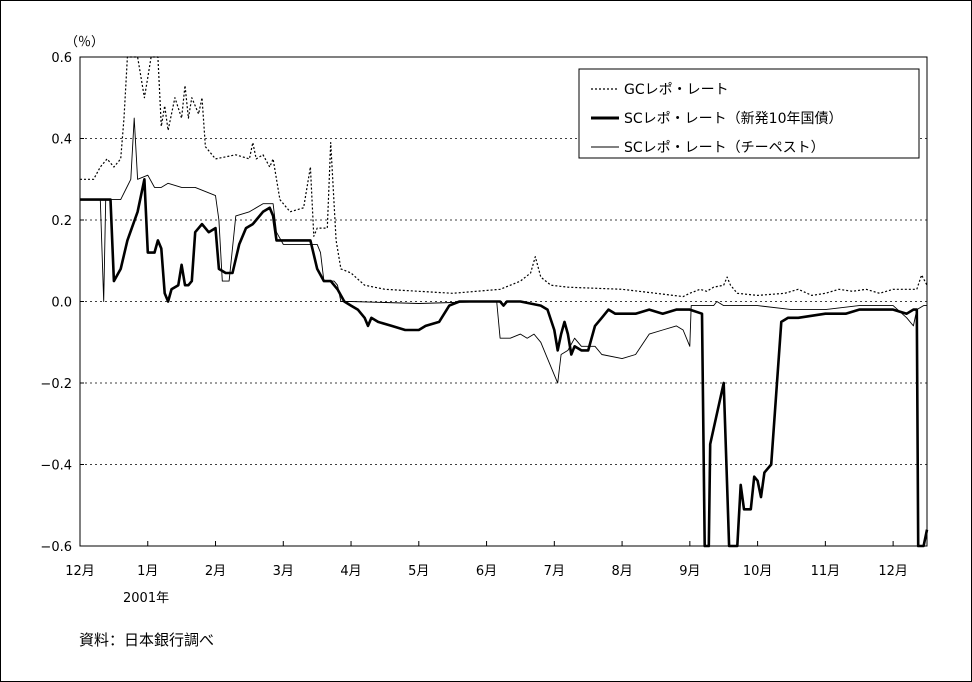  Describe the element at coordinates (56, 547) in the screenshot. I see `y-tick-label: −0.6` at that location.